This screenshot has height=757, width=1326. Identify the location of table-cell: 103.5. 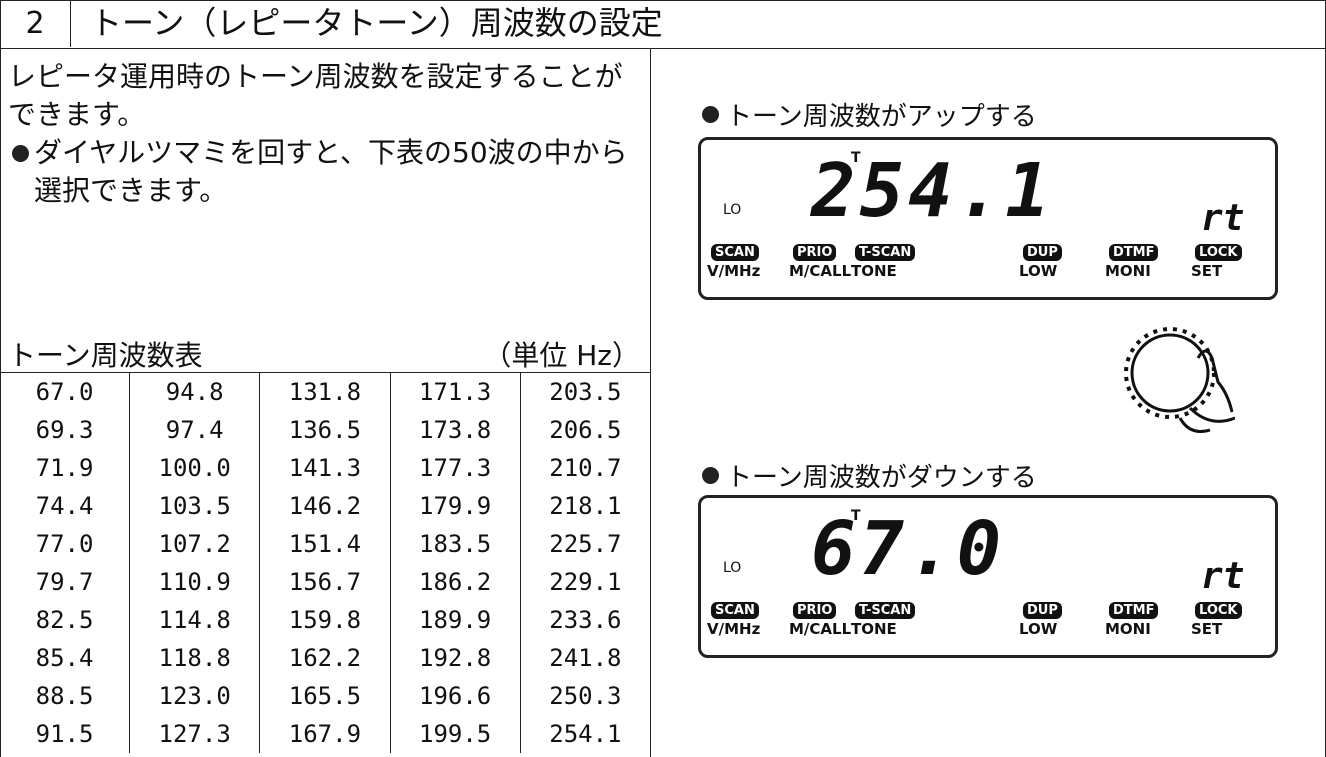
(194, 506).